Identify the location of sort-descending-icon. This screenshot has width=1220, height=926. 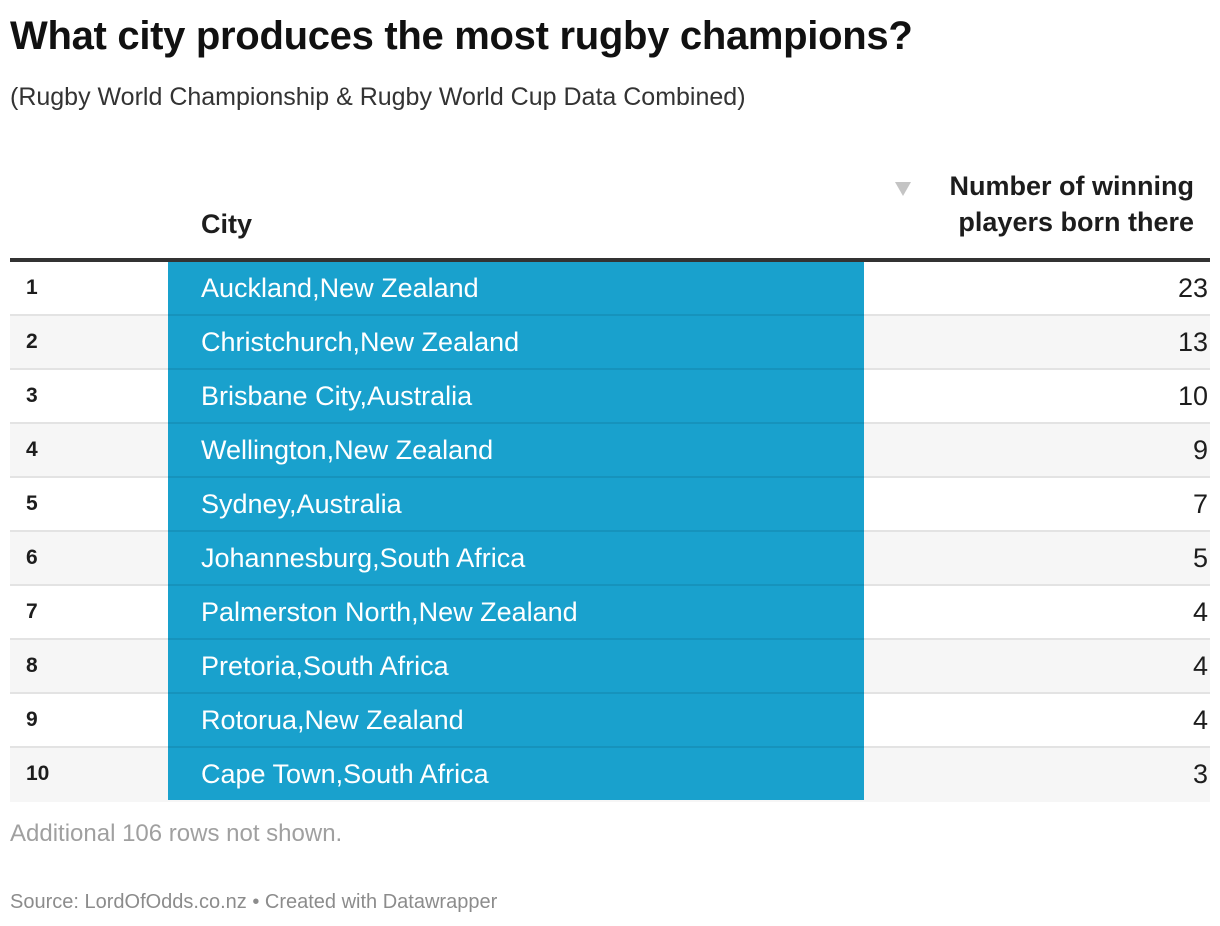
(903, 189).